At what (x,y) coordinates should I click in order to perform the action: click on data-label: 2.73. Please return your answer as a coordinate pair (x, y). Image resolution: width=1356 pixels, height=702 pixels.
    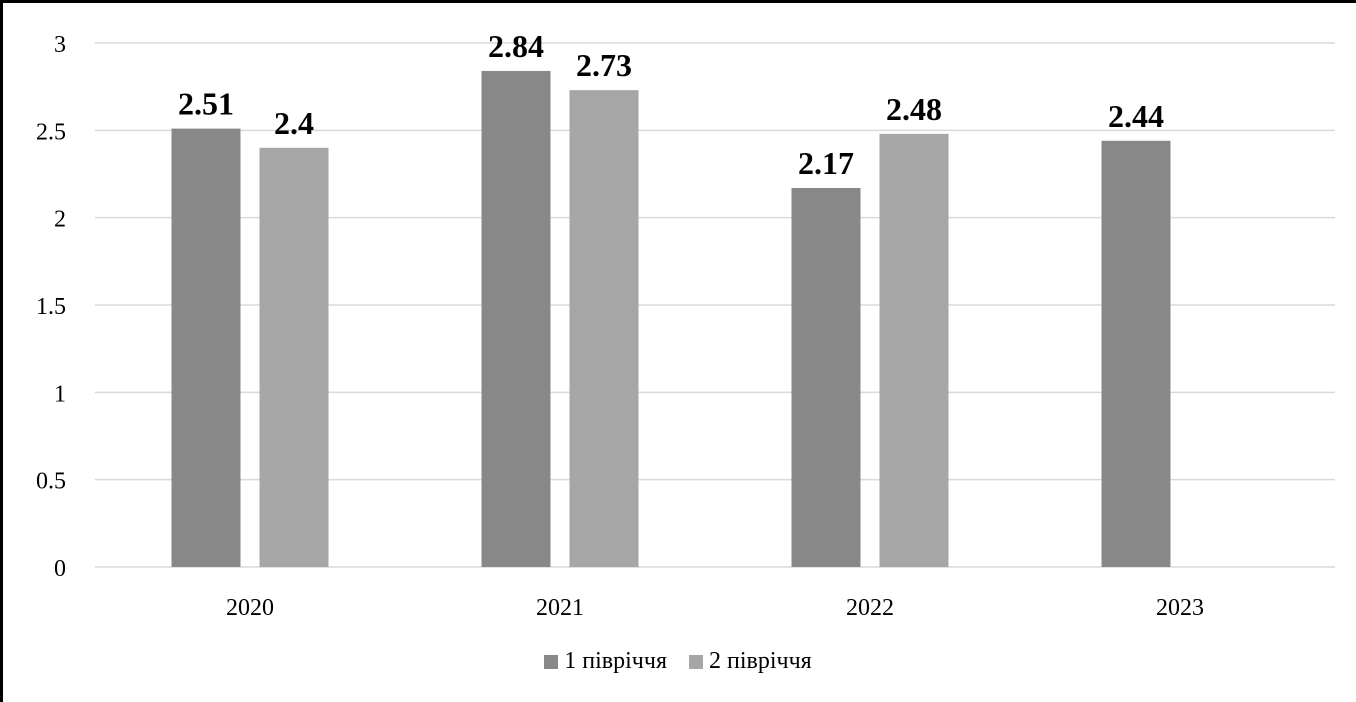
    Looking at the image, I should click on (604, 65).